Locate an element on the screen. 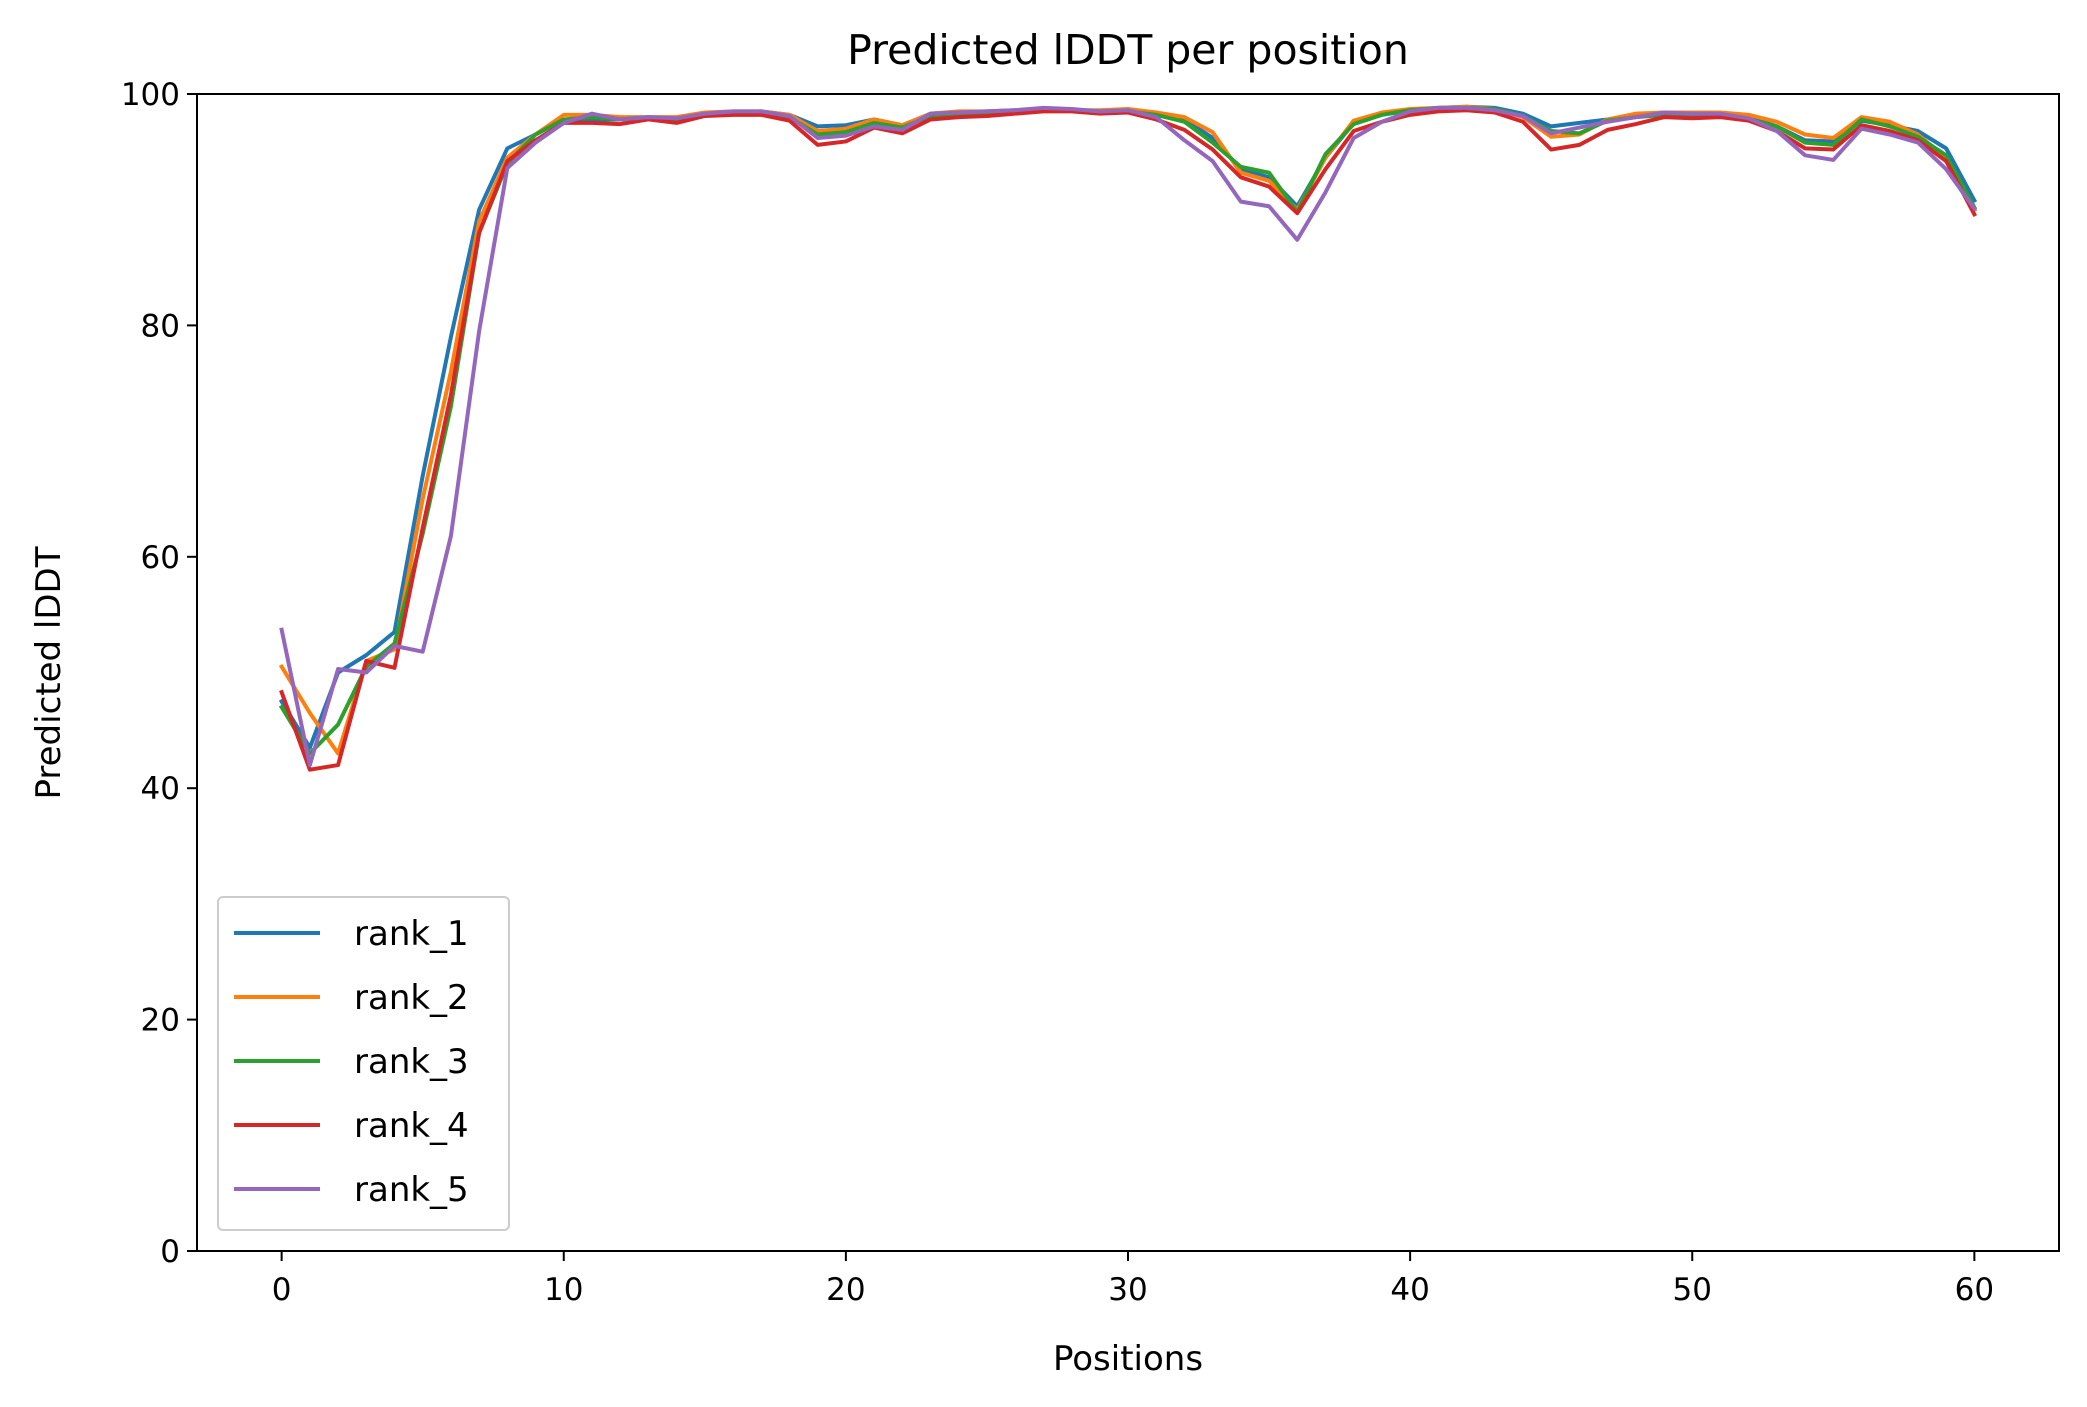 Image resolution: width=2087 pixels, height=1407 pixels. x-tick-label: 10 is located at coordinates (563, 1290).